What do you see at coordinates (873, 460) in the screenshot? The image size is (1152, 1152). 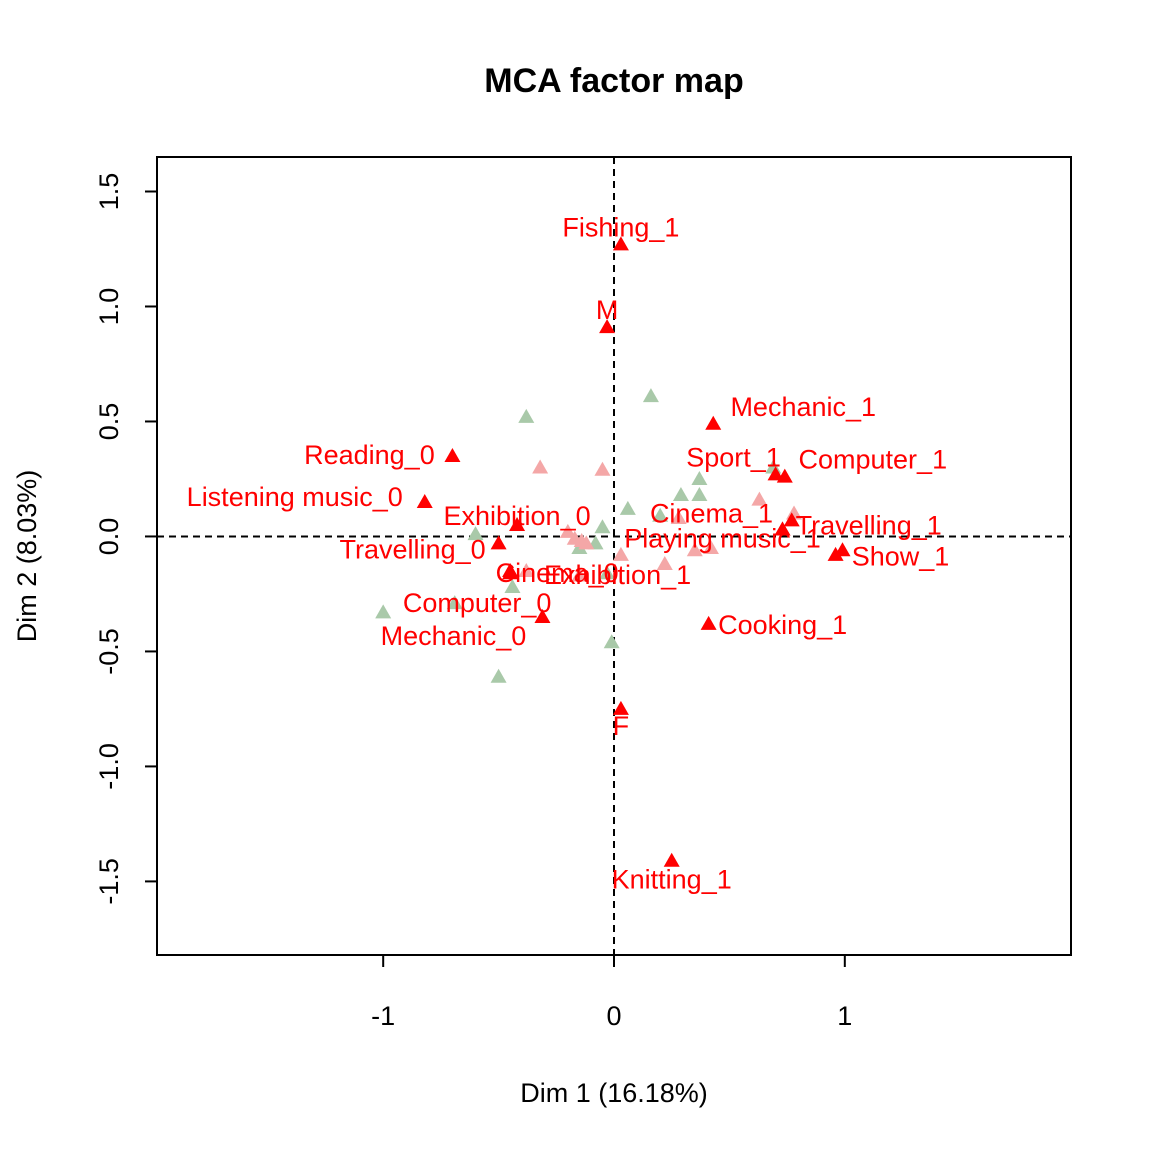 I see `point-label: Computer_1` at bounding box center [873, 460].